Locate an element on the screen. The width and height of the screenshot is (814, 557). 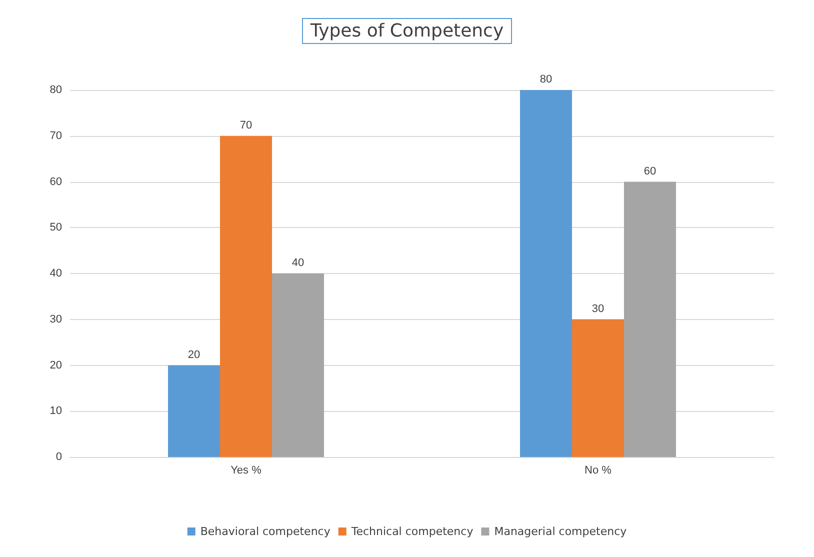
data-label: 30 is located at coordinates (598, 308).